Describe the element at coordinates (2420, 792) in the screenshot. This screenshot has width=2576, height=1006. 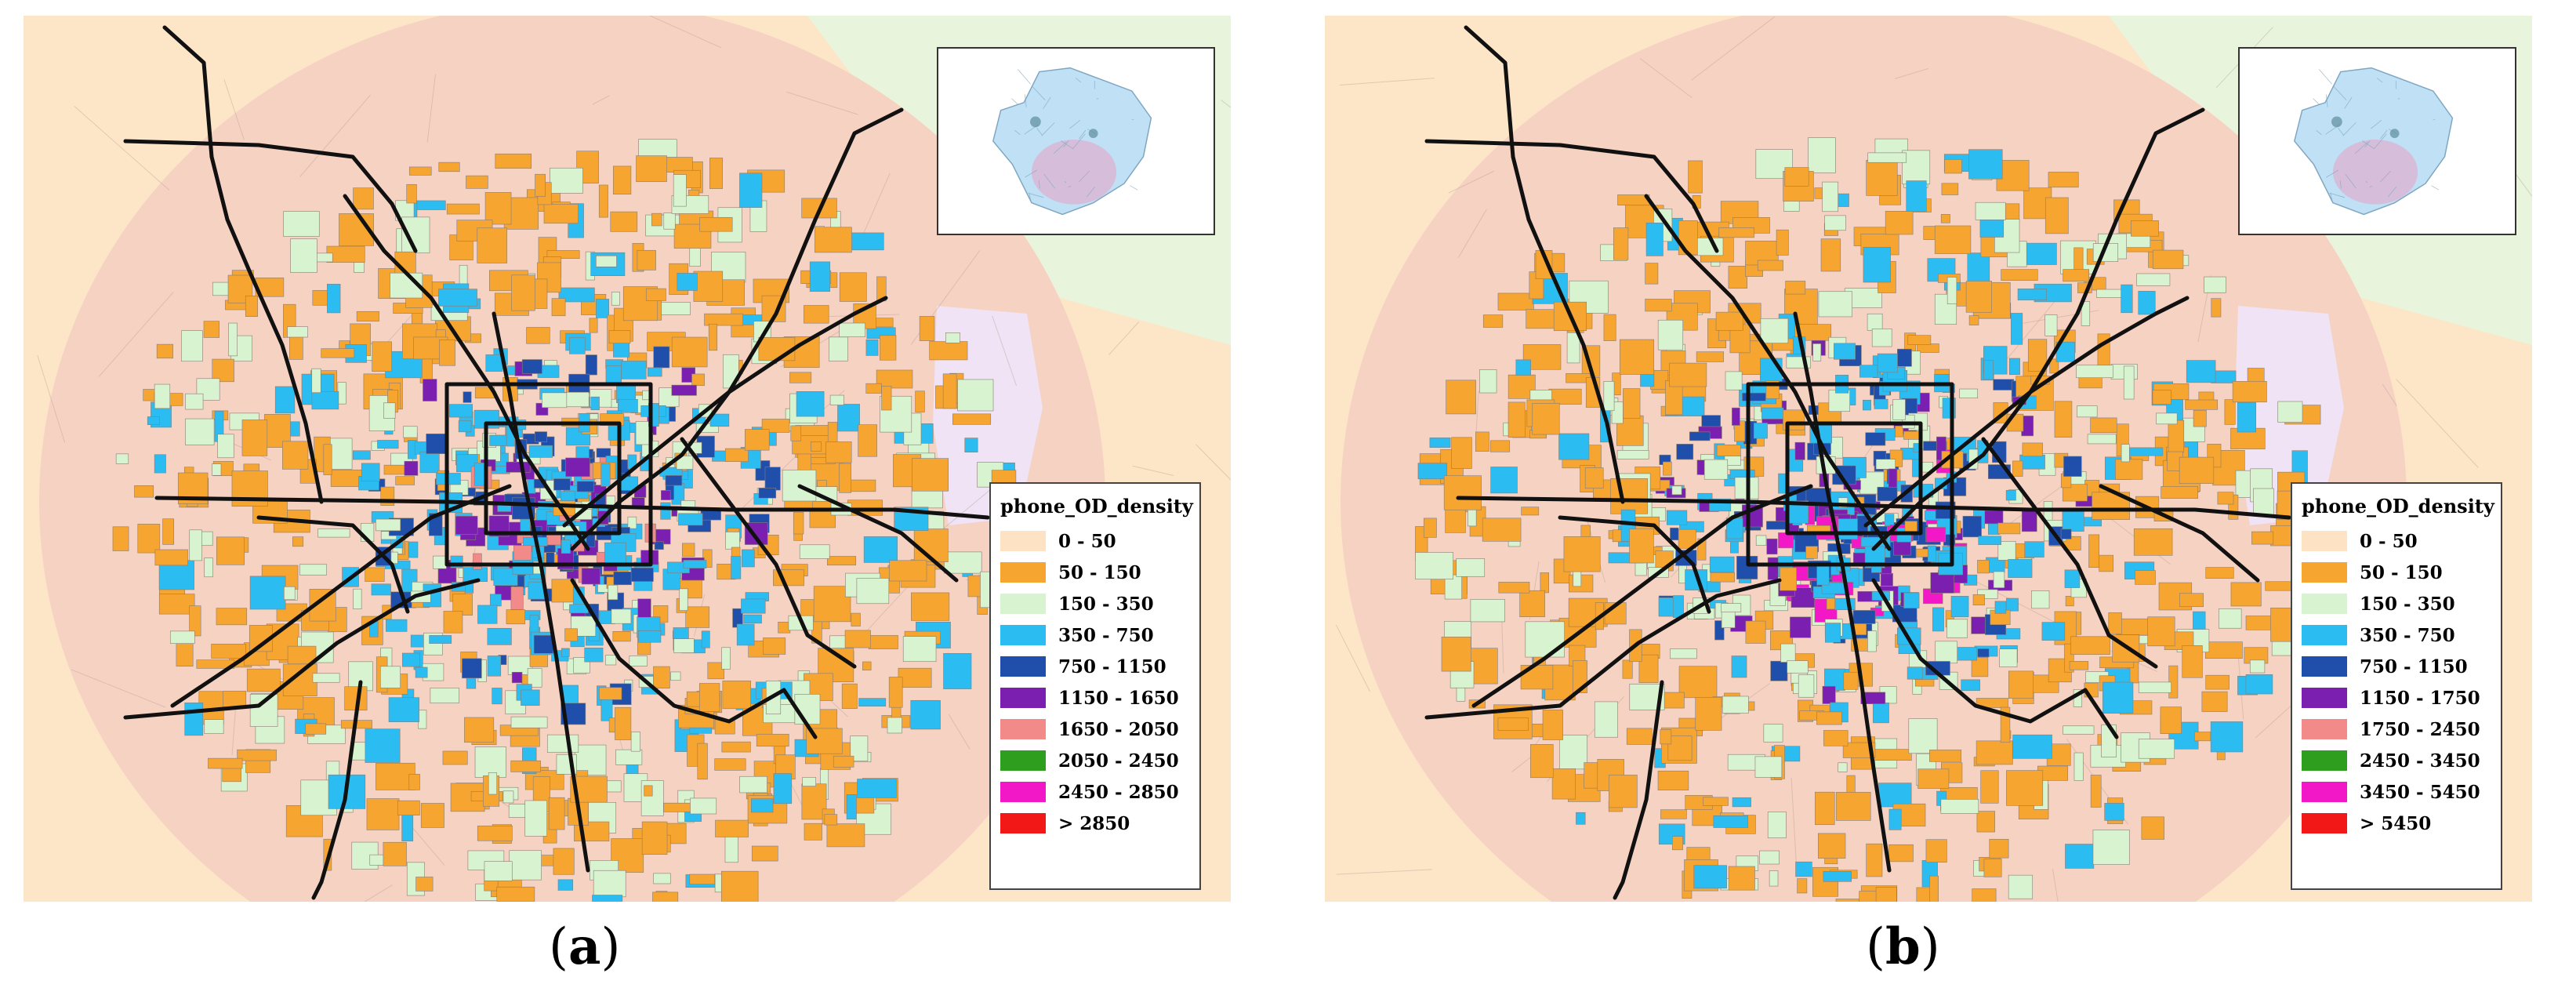
I see `legend-label: 3450 - 5450` at that location.